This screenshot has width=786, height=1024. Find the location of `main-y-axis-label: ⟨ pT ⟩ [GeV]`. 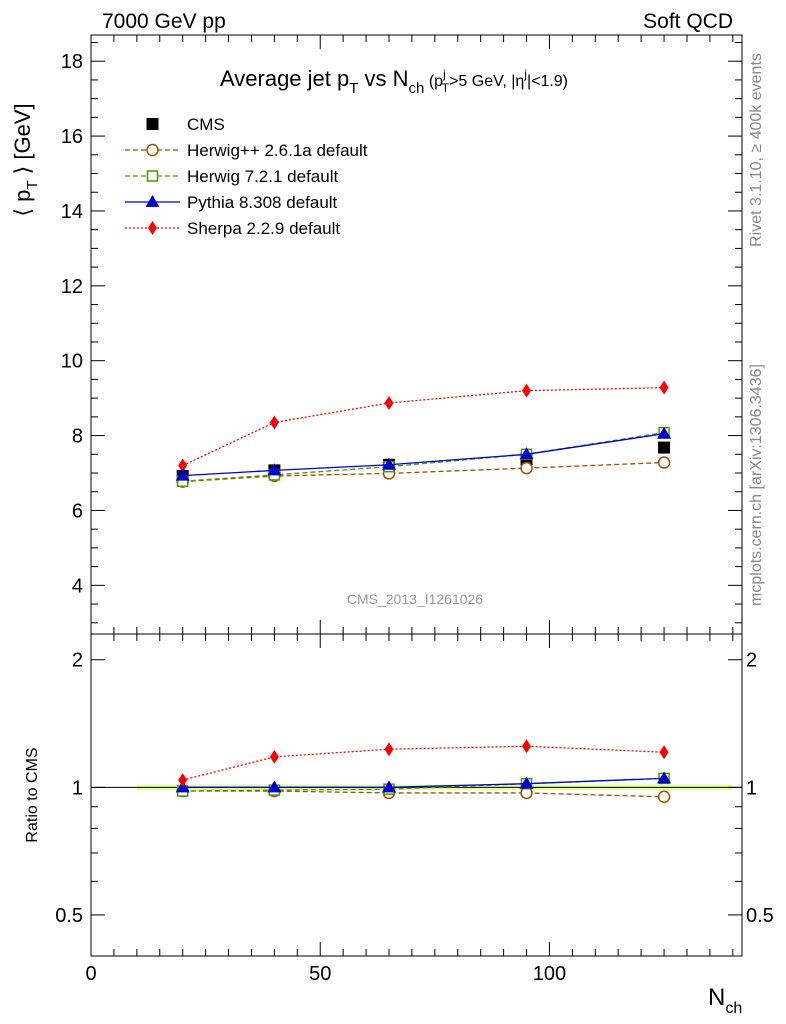

main-y-axis-label: ⟨ pT ⟩ [GeV] is located at coordinates (25, 159).